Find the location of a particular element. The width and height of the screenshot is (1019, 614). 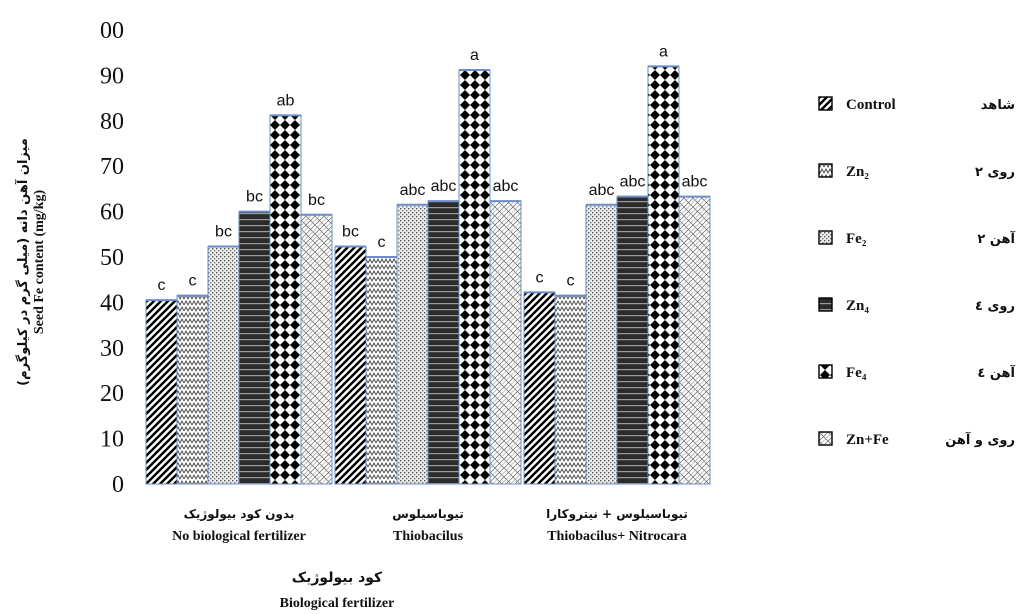

y-tick-label: 0 is located at coordinates (118, 485).